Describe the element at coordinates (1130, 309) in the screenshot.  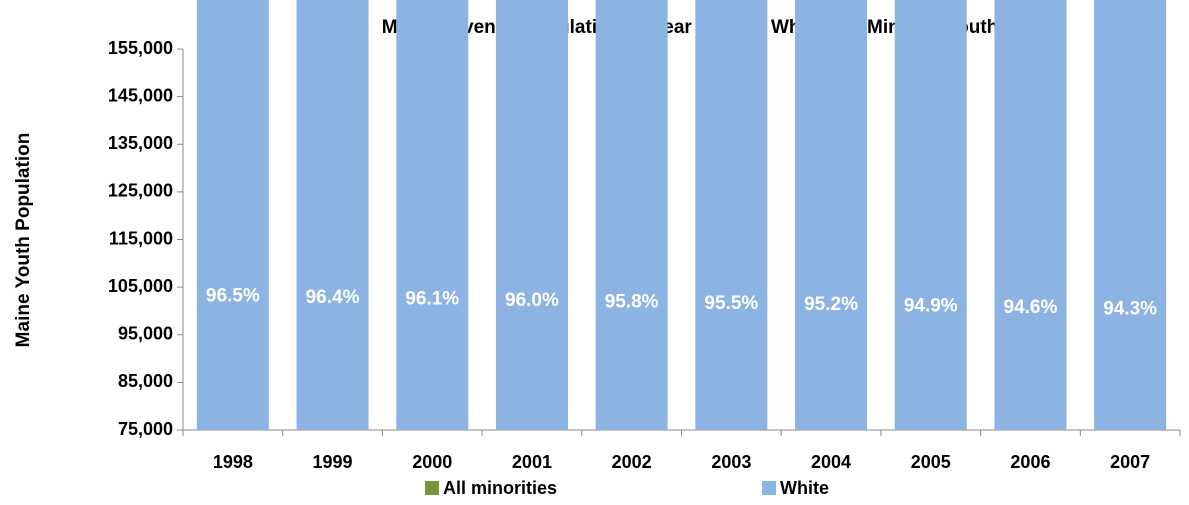
I see `data-label: 94.3%` at that location.